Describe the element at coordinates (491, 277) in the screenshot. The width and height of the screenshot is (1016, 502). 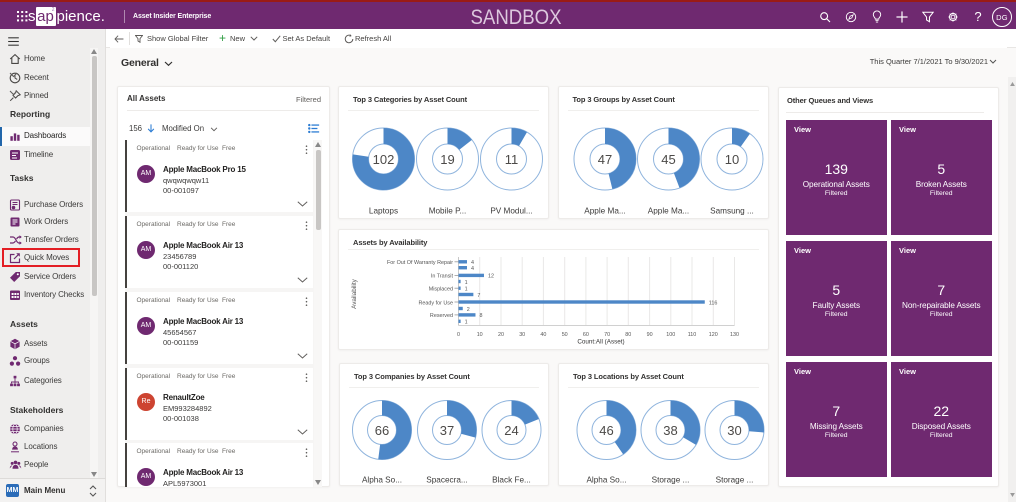
I see `svg-text: 12` at that location.